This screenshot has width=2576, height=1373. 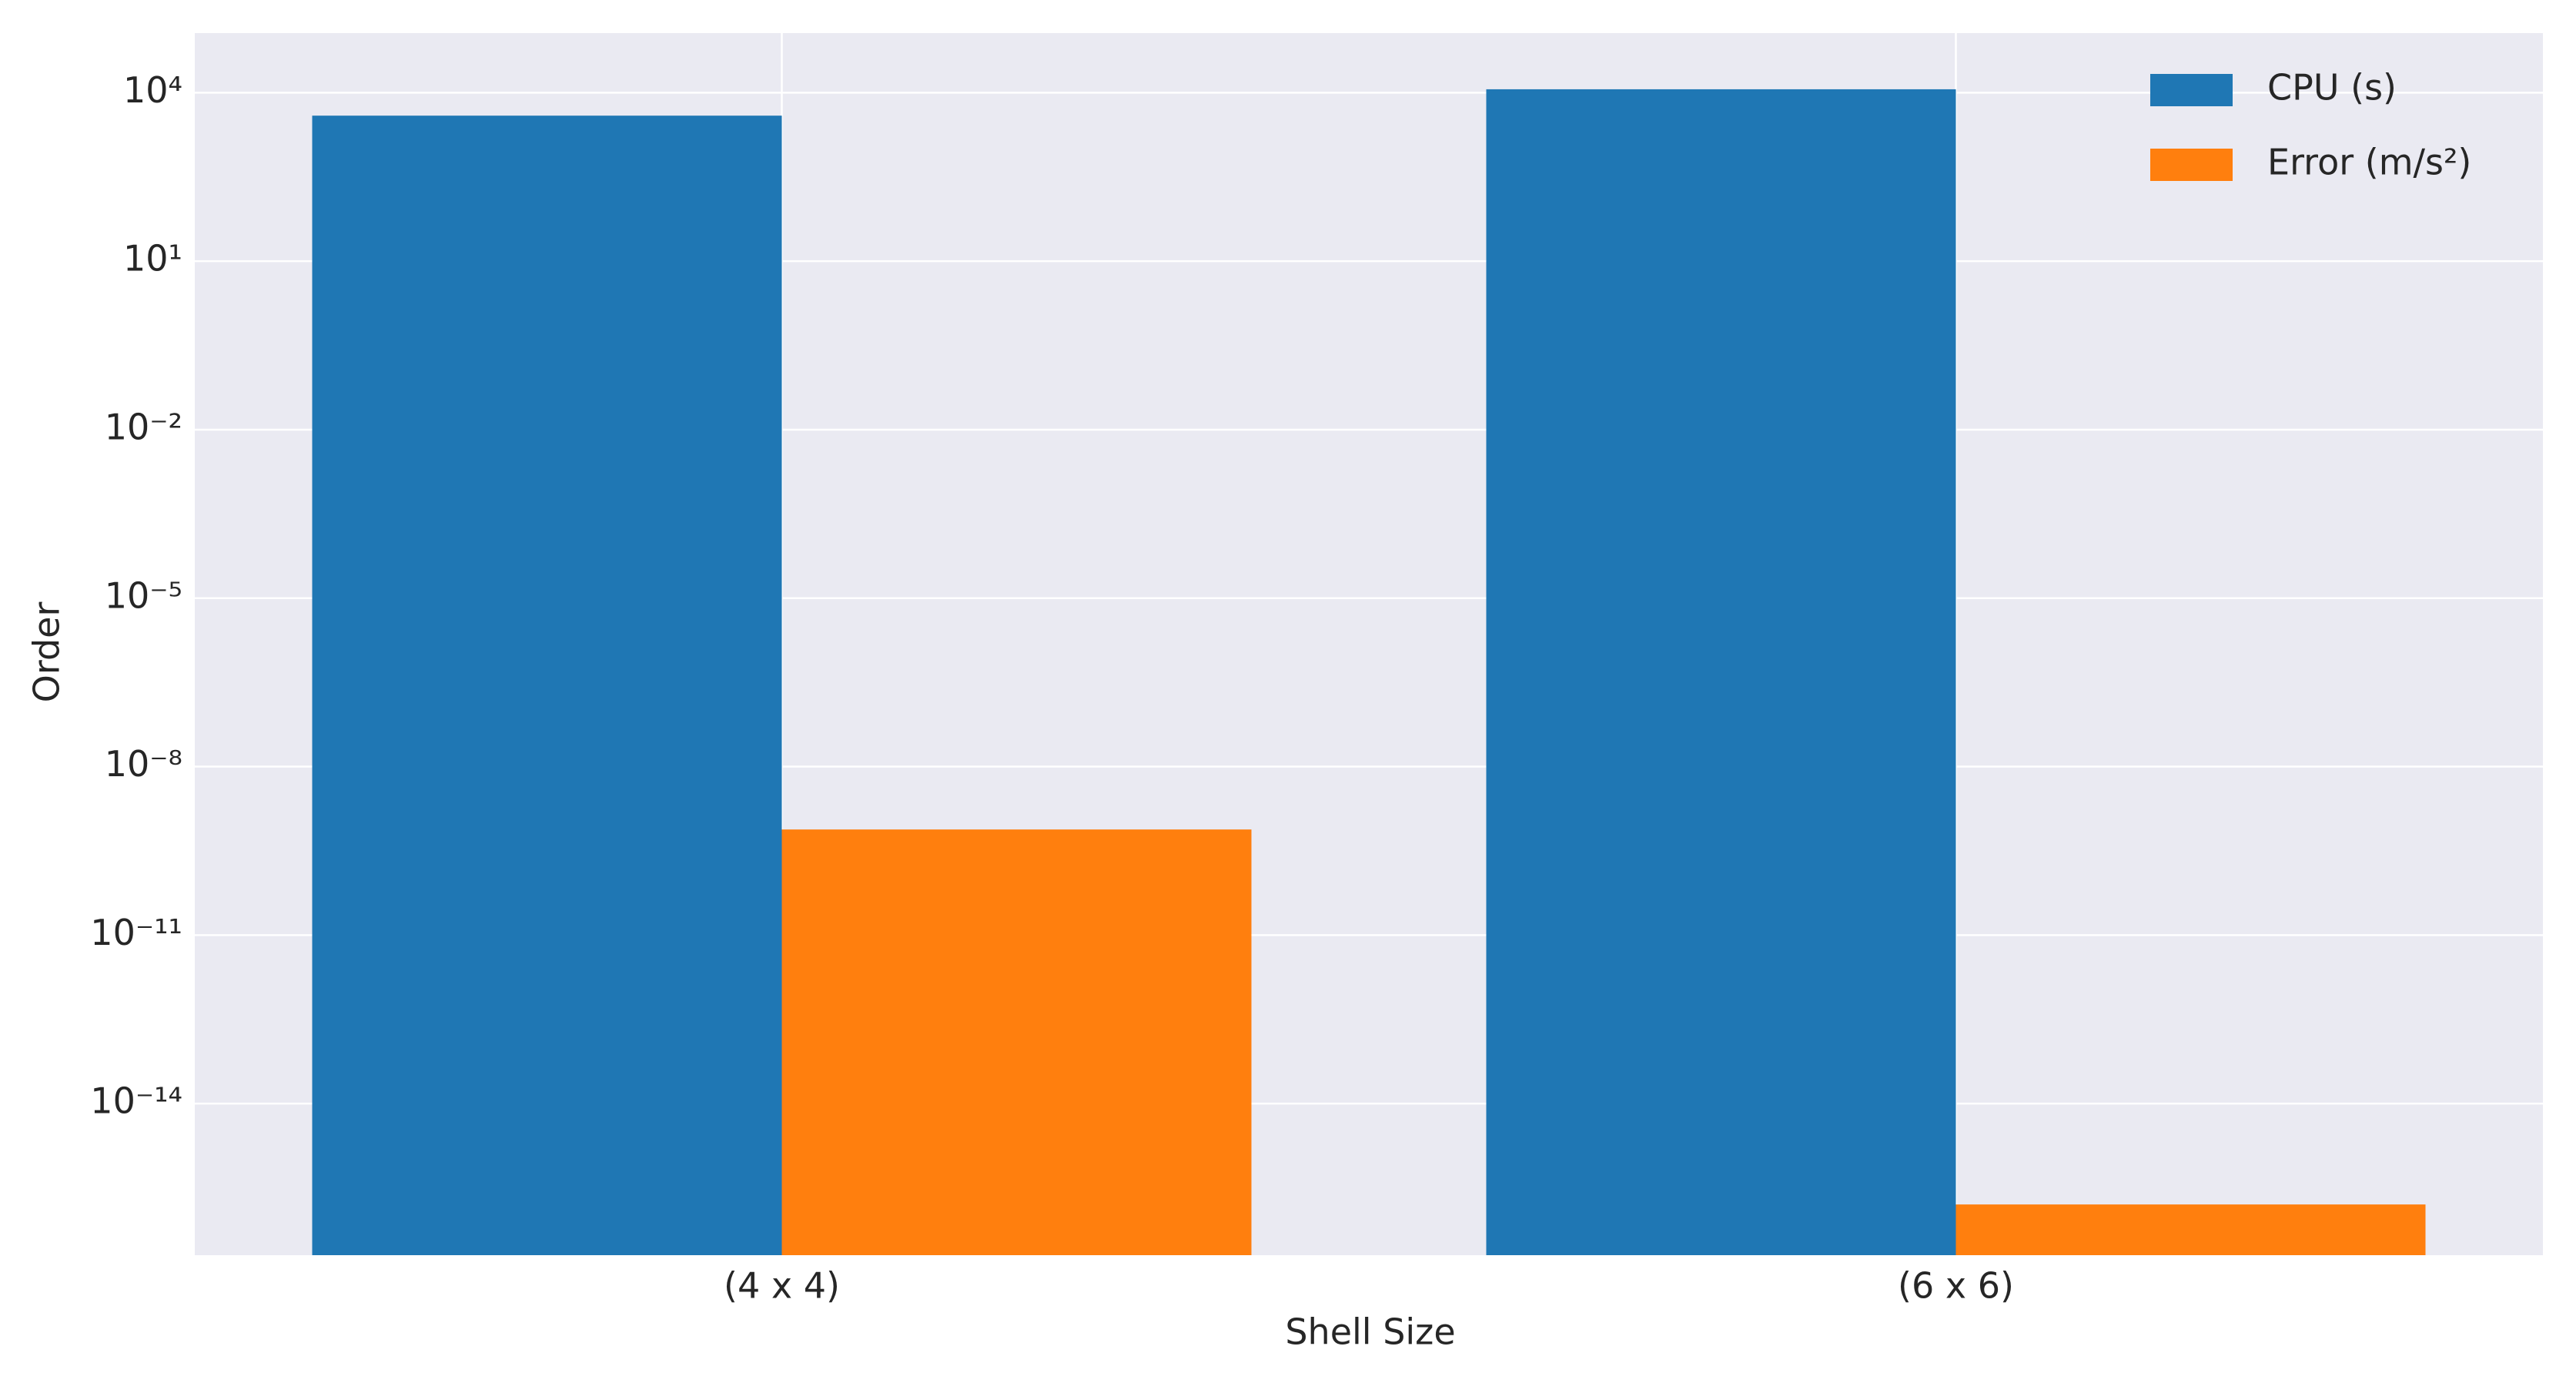 I want to click on y-tick-label: 10⁻¹⁴, so click(x=136, y=1101).